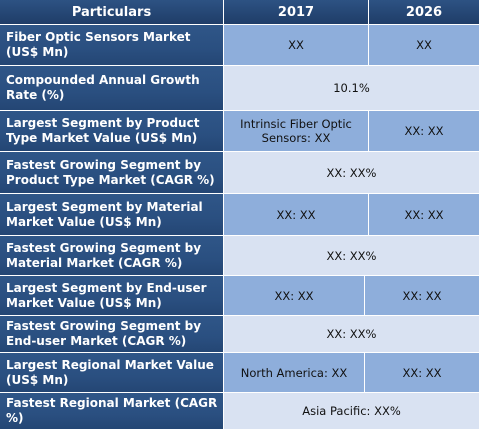  Describe the element at coordinates (296, 12) in the screenshot. I see `header-2017: 2017` at that location.